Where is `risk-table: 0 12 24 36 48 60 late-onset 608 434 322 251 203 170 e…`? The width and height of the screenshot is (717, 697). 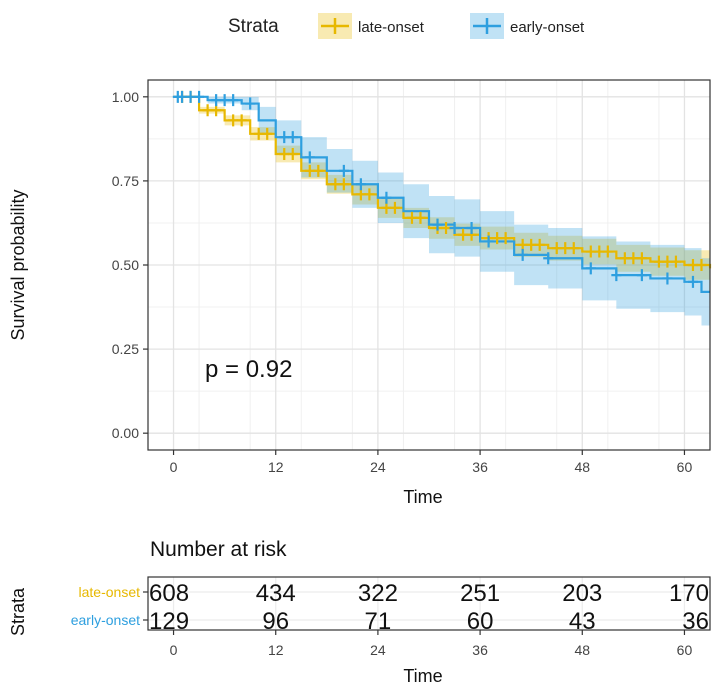
risk-table: 0 12 24 36 48 60 late-onset 608 434 322 251 203 170 e… is located at coordinates (390, 619).